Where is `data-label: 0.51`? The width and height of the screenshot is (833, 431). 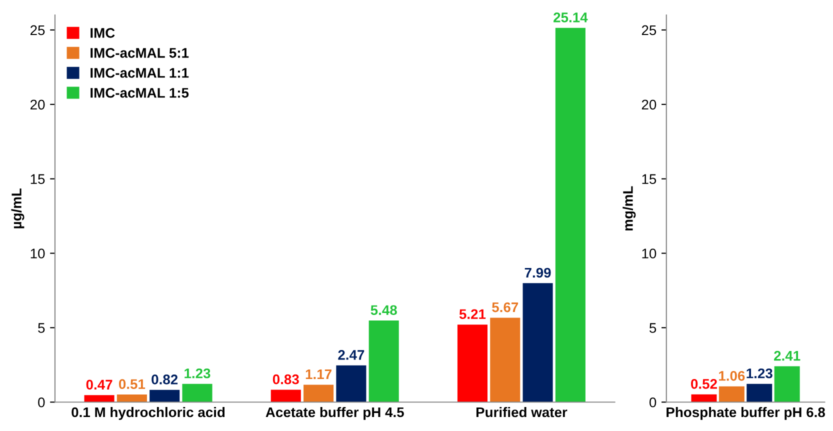 data-label: 0.51 is located at coordinates (132, 384).